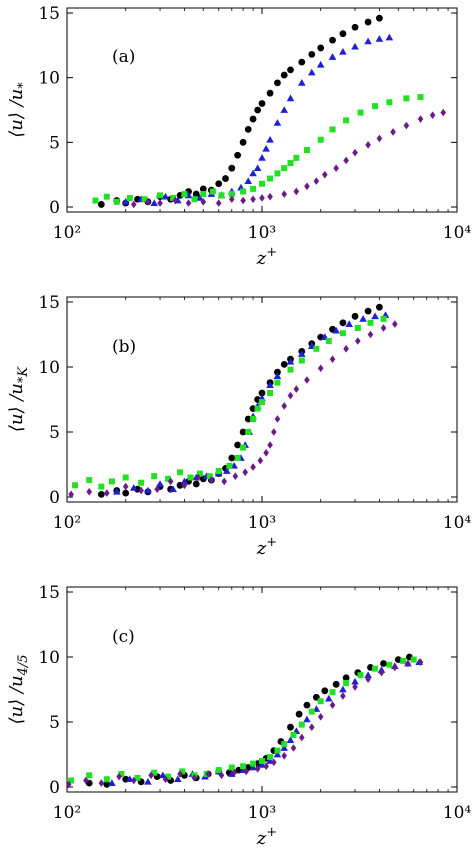 This screenshot has width=474, height=850. Describe the element at coordinates (18, 110) in the screenshot. I see `y-axis-label: ⟨u⟩ /u*` at that location.